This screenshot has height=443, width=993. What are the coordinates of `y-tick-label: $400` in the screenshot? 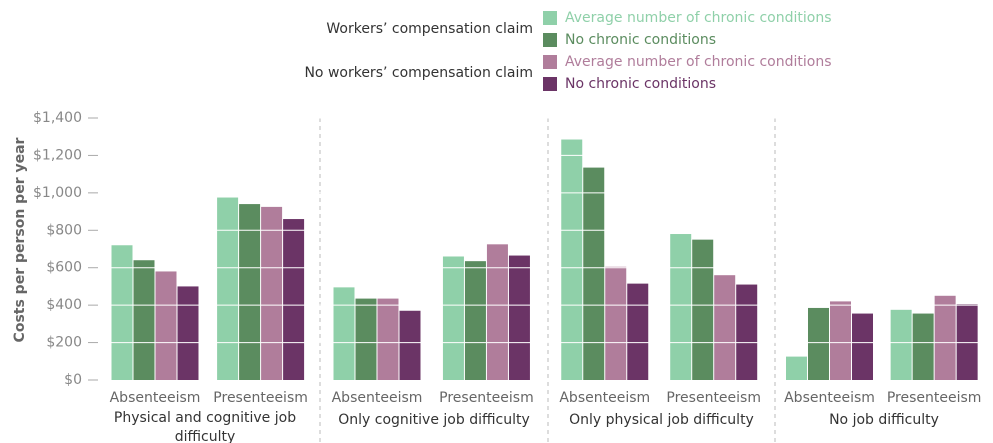 It's located at (64, 305).